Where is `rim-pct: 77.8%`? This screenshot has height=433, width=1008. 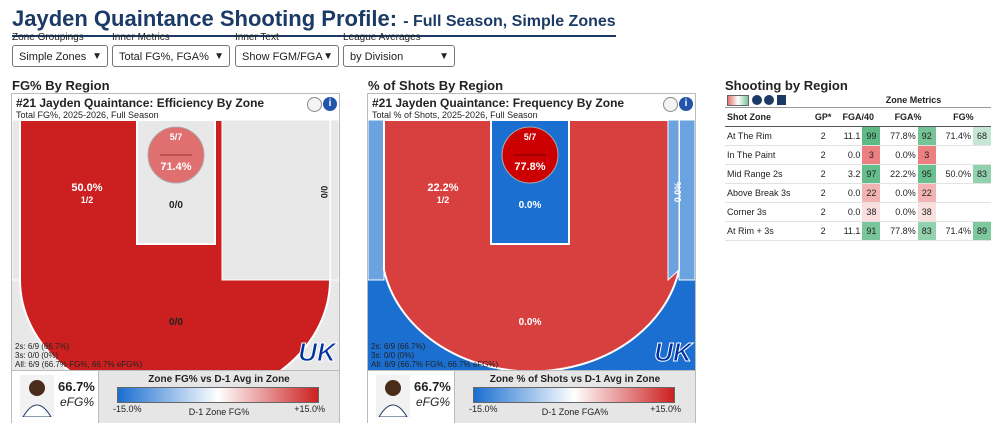
rim-pct: 77.8% is located at coordinates (529, 167).